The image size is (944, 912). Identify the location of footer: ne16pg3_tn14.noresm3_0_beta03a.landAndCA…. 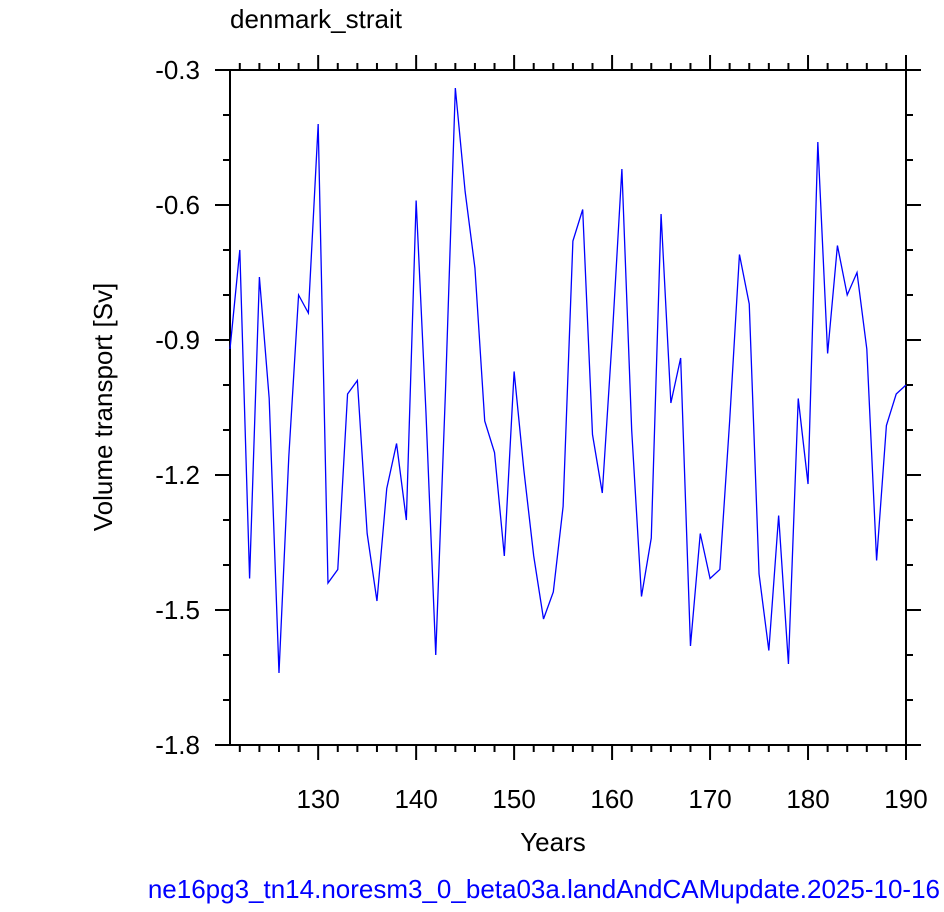
(544, 889).